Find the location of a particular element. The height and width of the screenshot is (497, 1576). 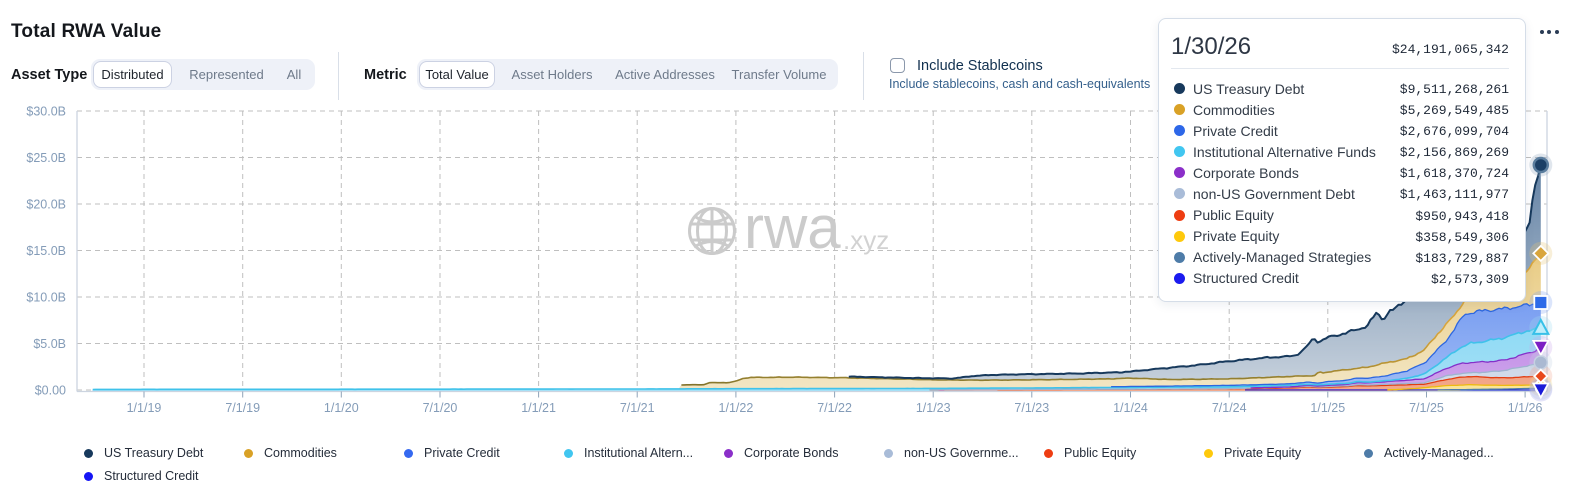

svg-text: 1/1/21 is located at coordinates (538, 408).